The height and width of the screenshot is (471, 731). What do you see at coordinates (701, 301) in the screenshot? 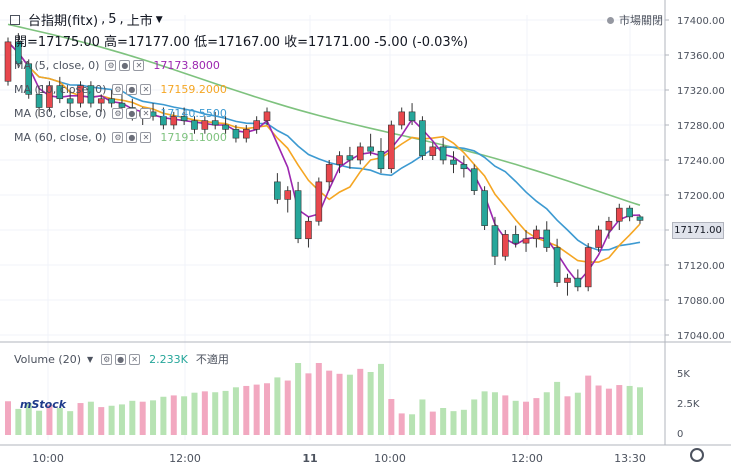
I see `price-tick-label: 17080.00` at bounding box center [701, 301].